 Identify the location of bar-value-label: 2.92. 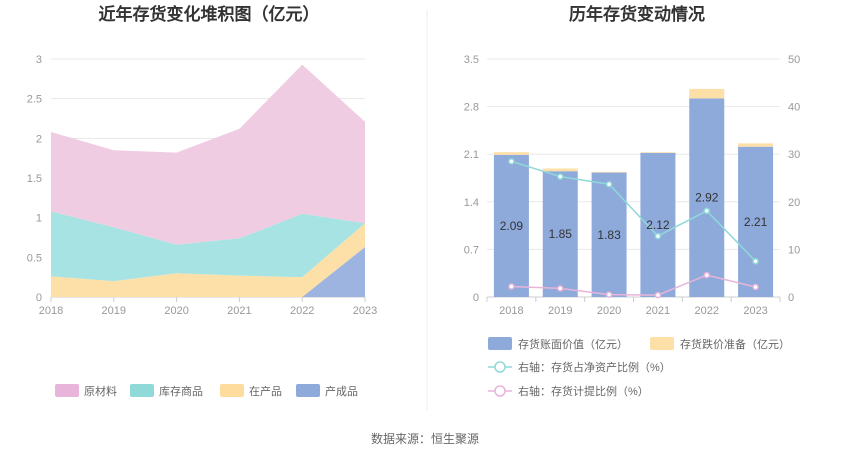
(707, 198).